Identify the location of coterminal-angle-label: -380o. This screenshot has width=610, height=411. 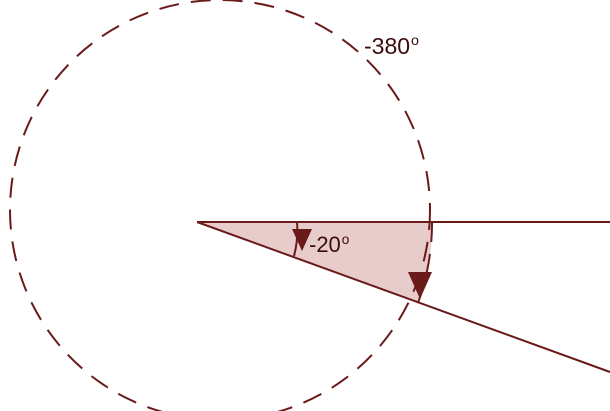
(391, 46).